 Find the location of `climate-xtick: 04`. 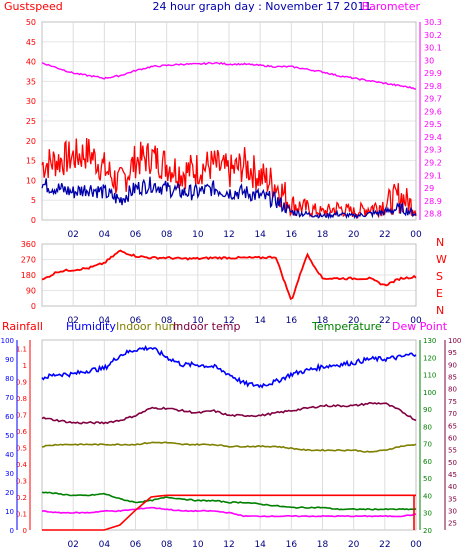

climate-xtick: 04 is located at coordinates (105, 545).